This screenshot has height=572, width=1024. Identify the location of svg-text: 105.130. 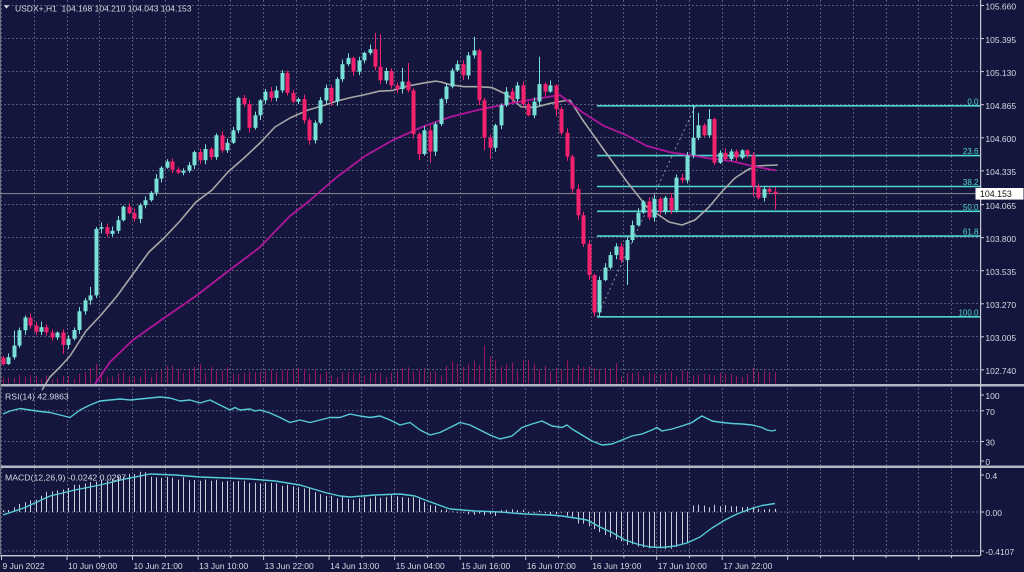
(1000, 73).